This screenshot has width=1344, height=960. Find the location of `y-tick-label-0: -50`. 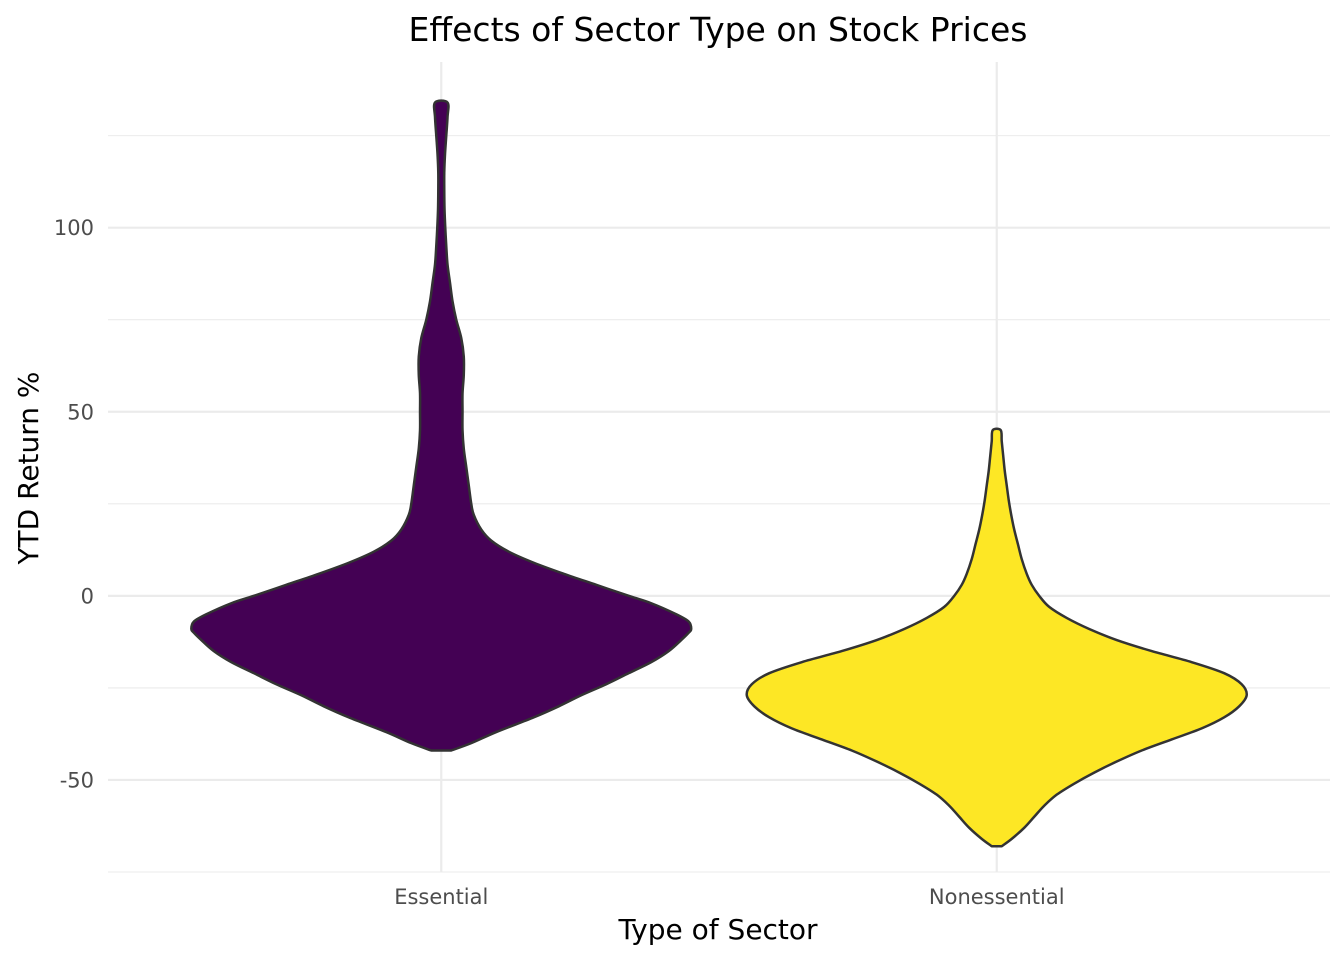

y-tick-label-0: -50 is located at coordinates (77, 780).